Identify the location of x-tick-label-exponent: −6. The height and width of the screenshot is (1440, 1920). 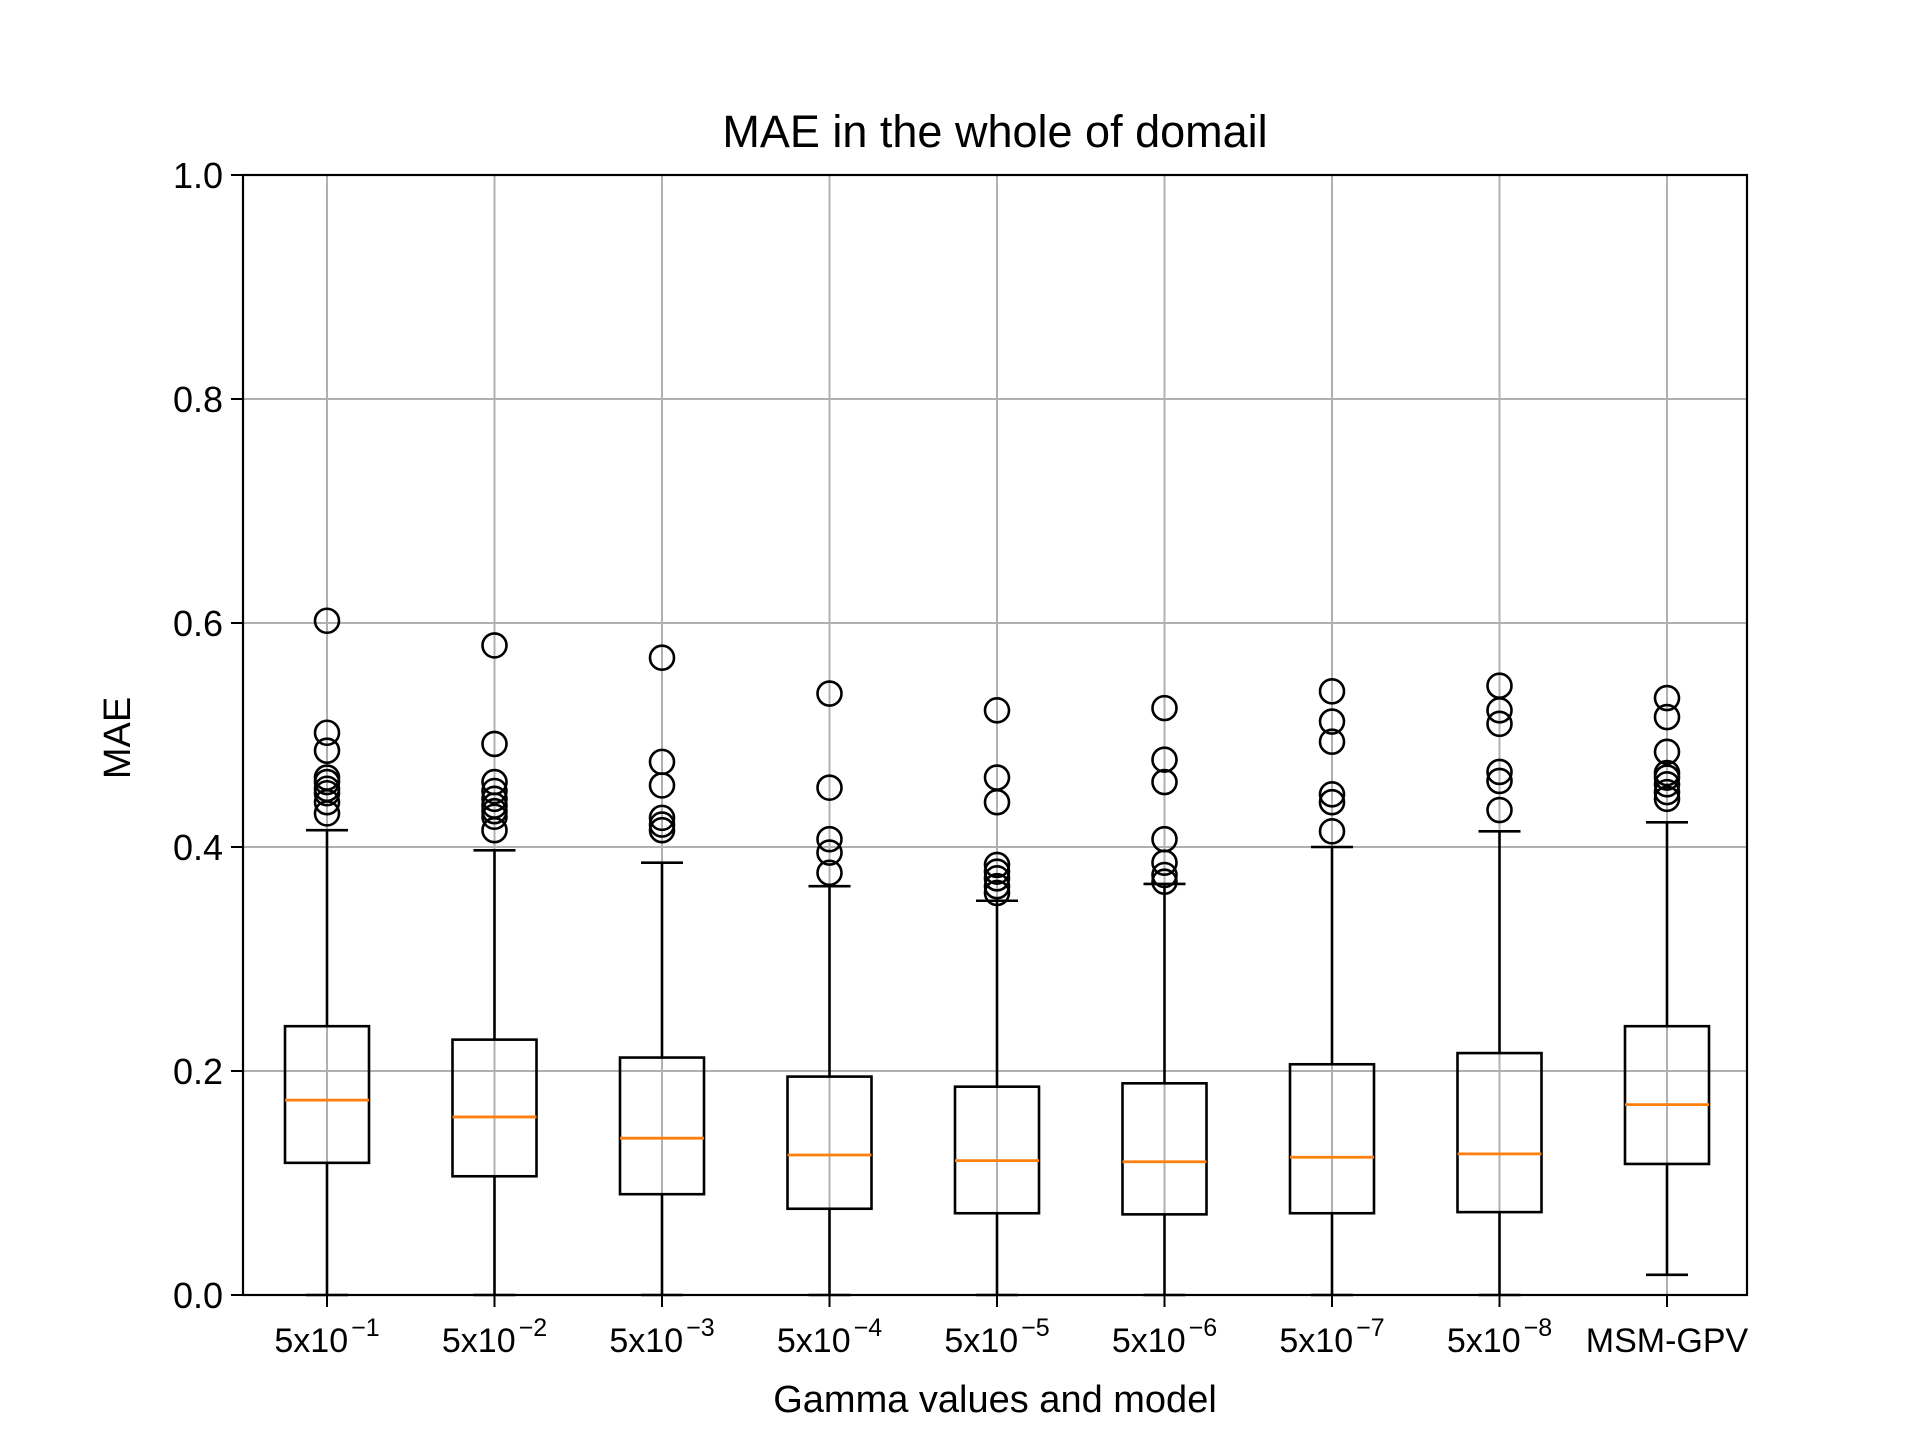
(1203, 1328).